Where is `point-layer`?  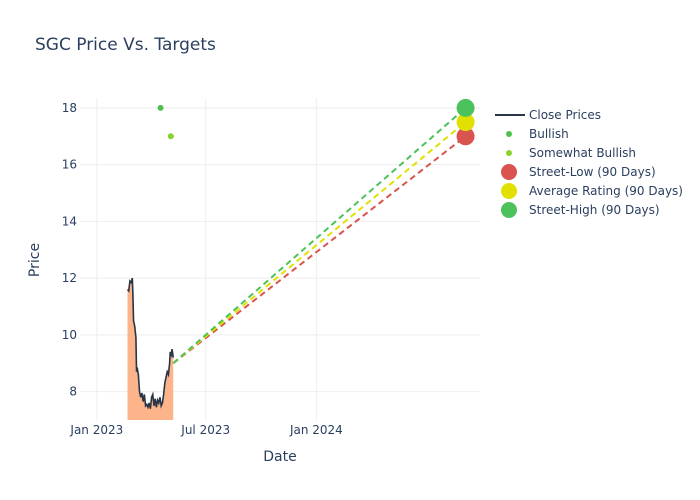
point-layer is located at coordinates (316, 122).